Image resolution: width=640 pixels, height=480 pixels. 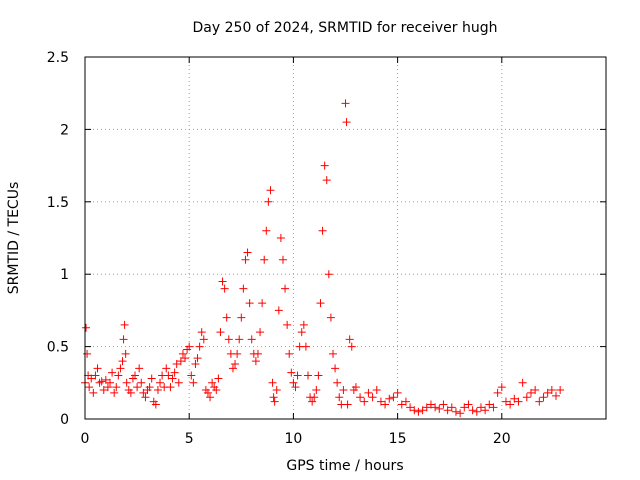 I want to click on x-tick-label: 15, so click(x=398, y=439).